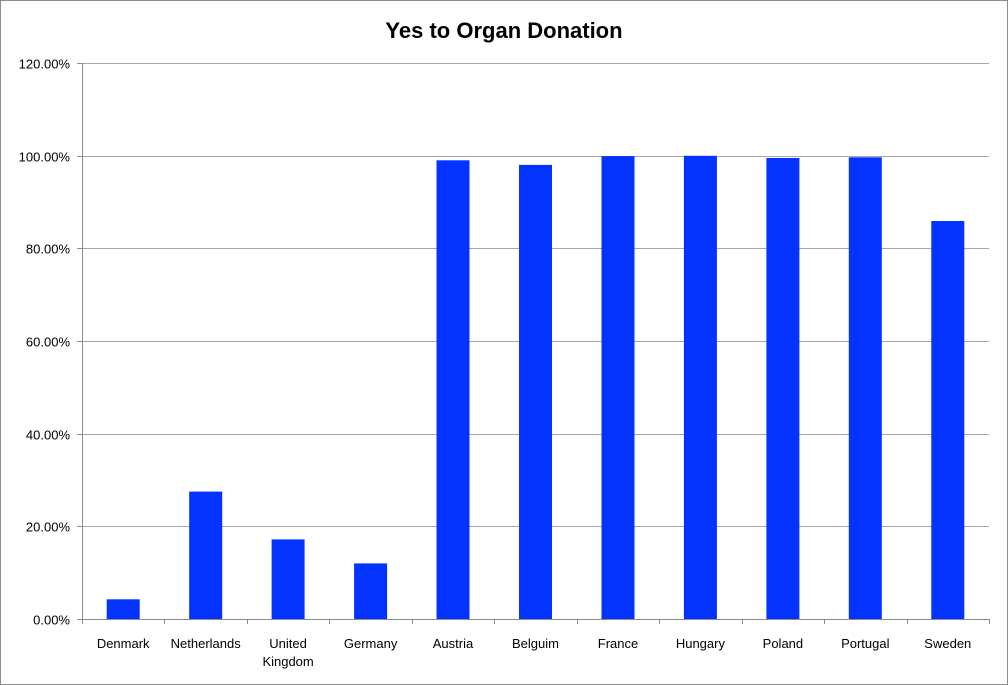 This screenshot has height=685, width=1008. What do you see at coordinates (48, 435) in the screenshot?
I see `y-tick-label: 40.00%` at bounding box center [48, 435].